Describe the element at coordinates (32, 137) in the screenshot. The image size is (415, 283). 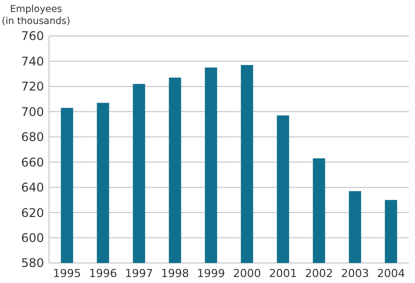
I see `y-tick-label: 680` at that location.